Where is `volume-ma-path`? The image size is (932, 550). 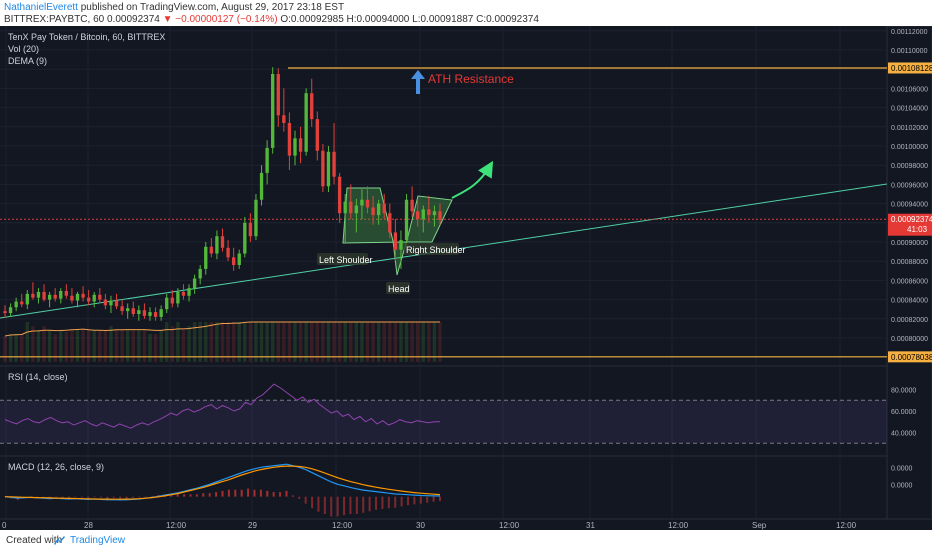 volume-ma-path is located at coordinates (222, 329).